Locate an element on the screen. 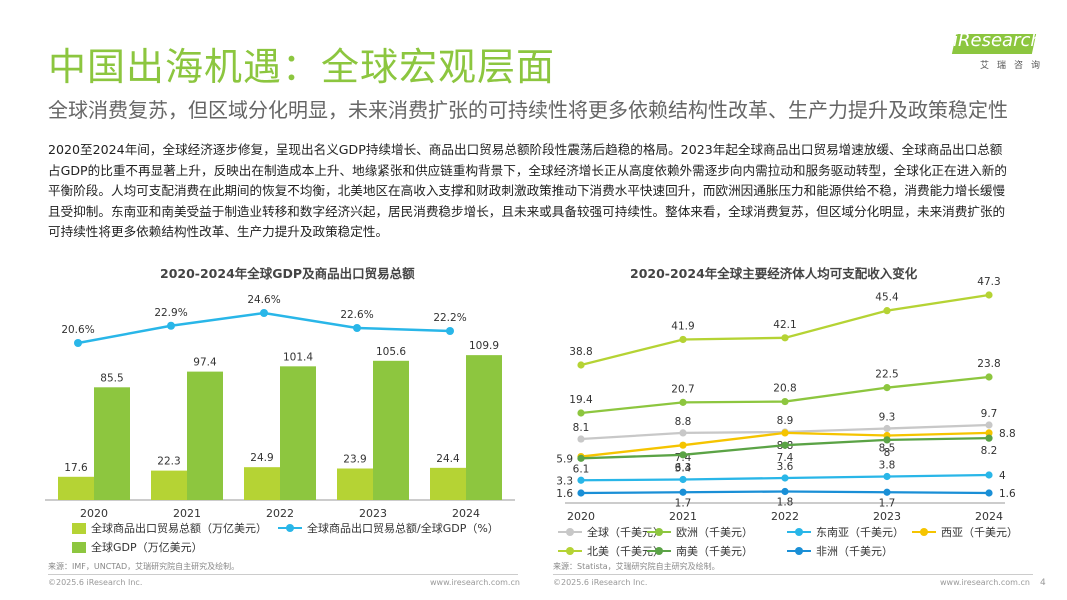  series-label-4: 38.8 is located at coordinates (580, 352).